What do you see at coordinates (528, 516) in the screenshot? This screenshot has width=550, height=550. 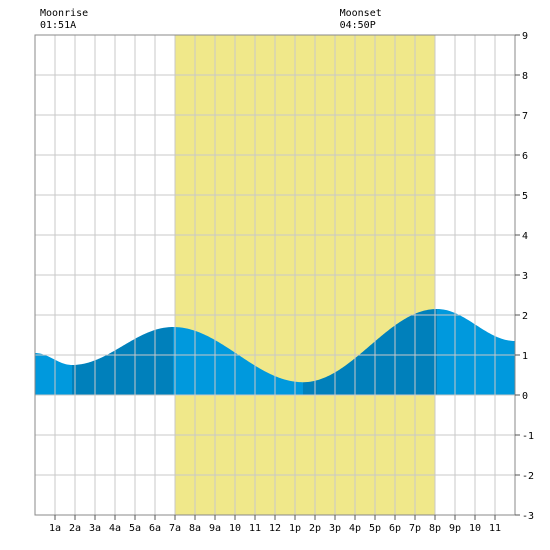 I see `y-tick-label: -3` at bounding box center [528, 516].